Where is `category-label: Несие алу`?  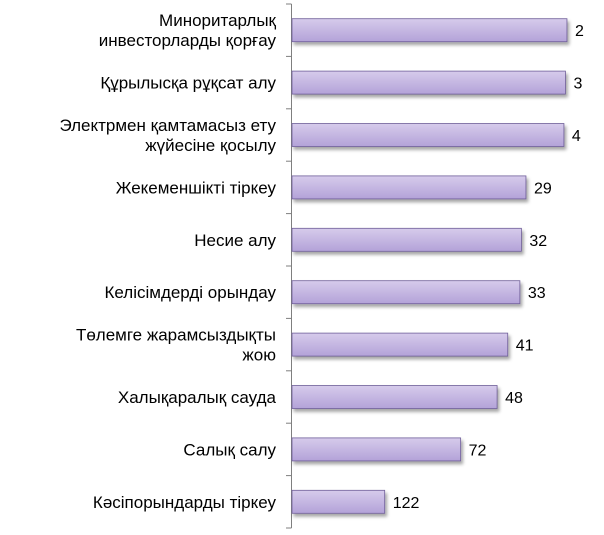 category-label: Несие алу is located at coordinates (235, 240).